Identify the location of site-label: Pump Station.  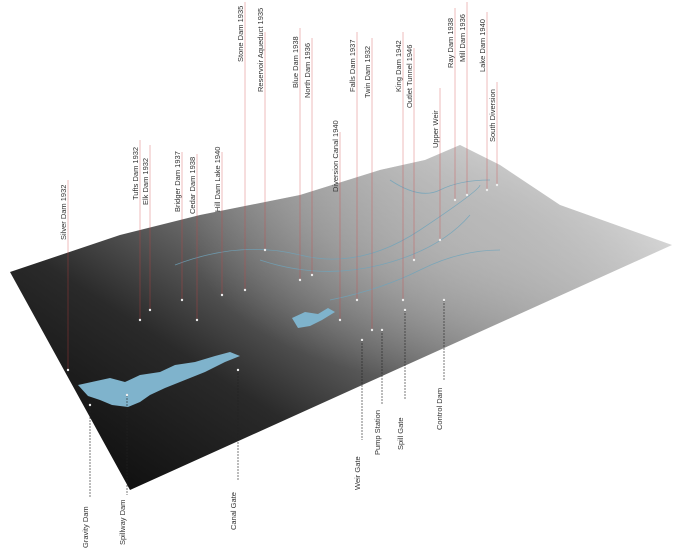
(377, 432).